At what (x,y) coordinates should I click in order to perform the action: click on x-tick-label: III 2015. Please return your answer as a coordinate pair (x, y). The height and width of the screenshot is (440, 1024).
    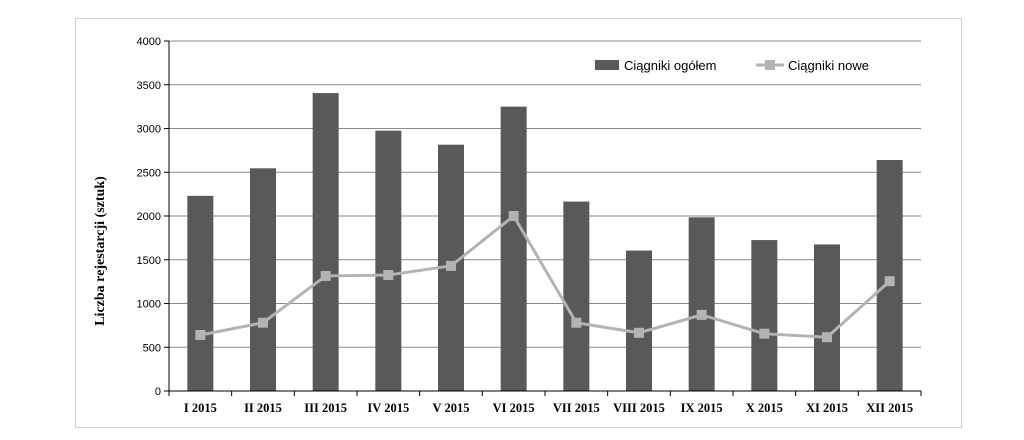
    Looking at the image, I should click on (325, 408).